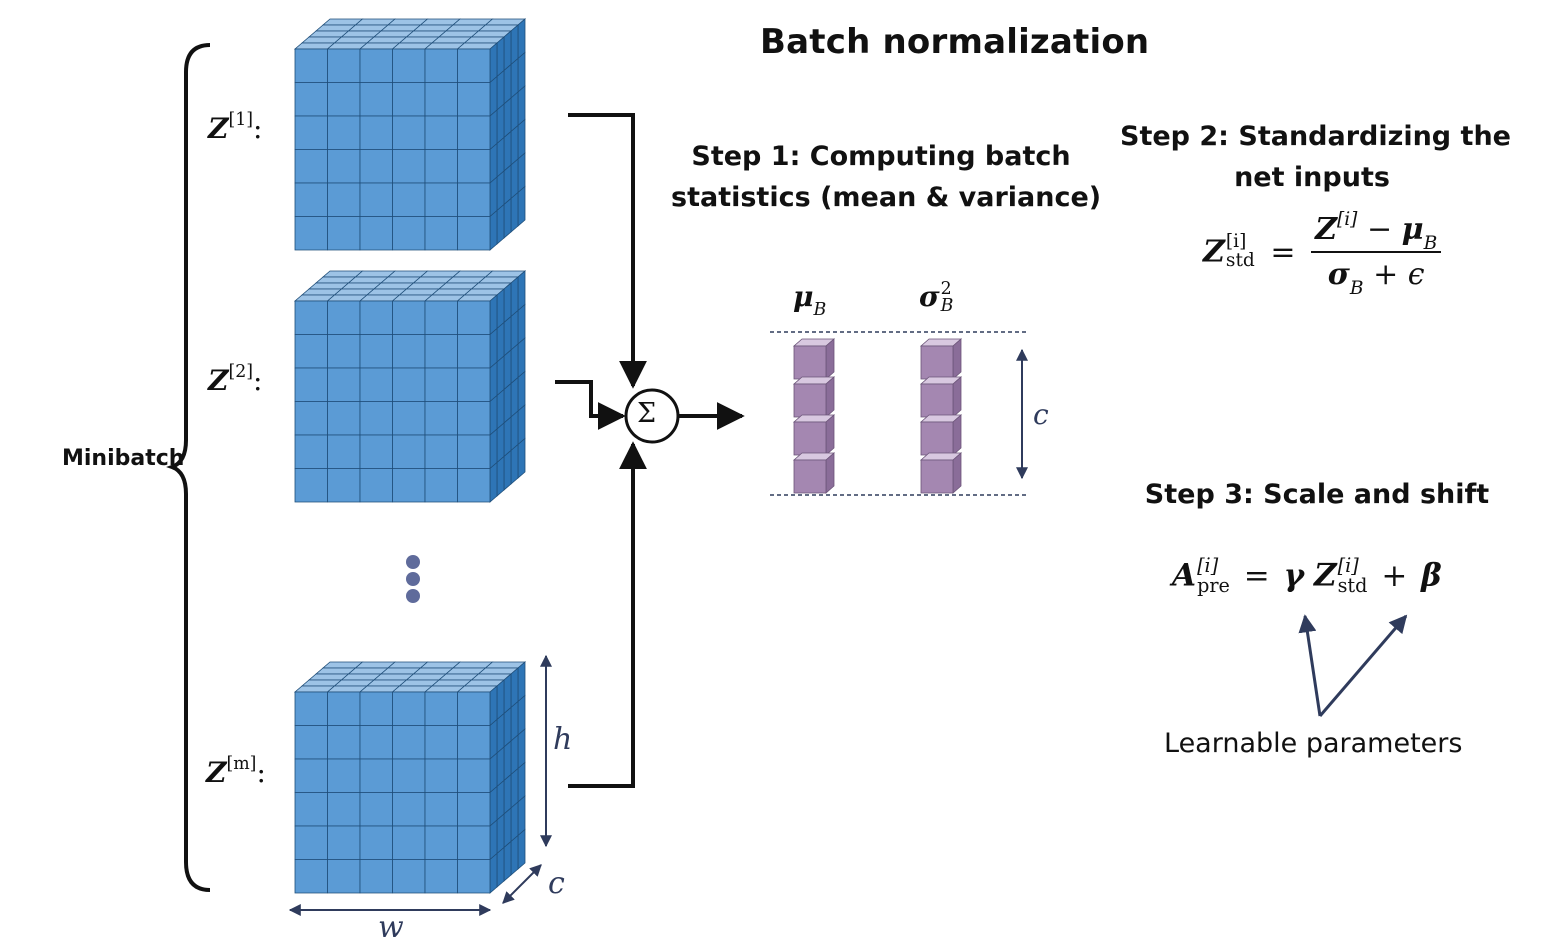 This screenshot has height=948, width=1548. Describe the element at coordinates (1312, 177) in the screenshot. I see `step2-line2: net inputs` at that location.